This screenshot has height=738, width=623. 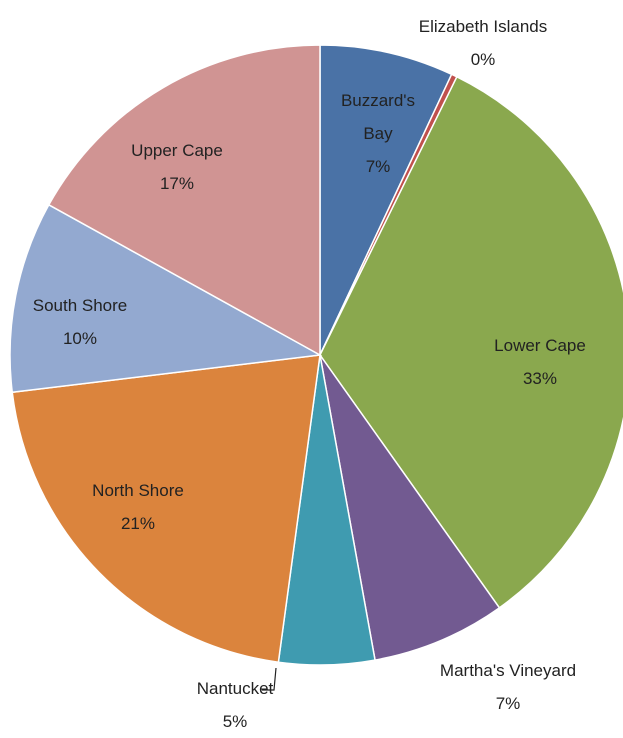 I want to click on slice-label: South Shore 10%, so click(x=80, y=322).